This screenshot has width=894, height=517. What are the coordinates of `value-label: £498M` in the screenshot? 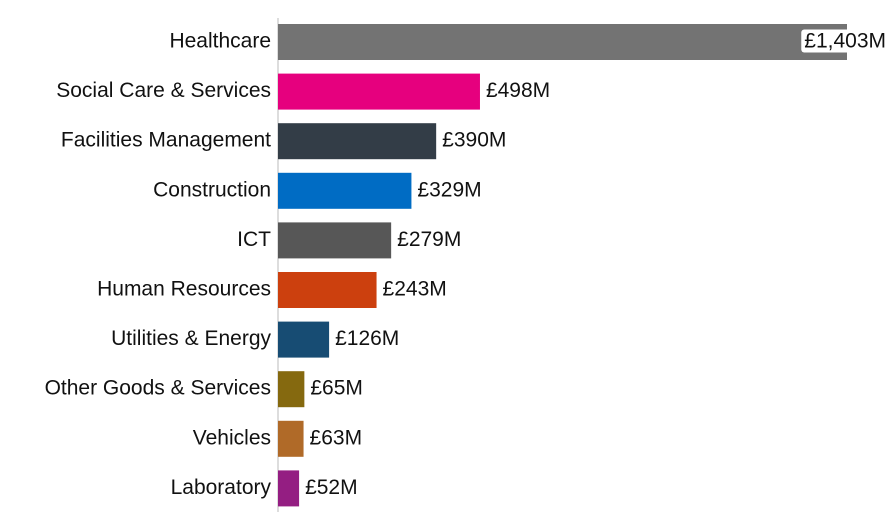 It's located at (518, 90).